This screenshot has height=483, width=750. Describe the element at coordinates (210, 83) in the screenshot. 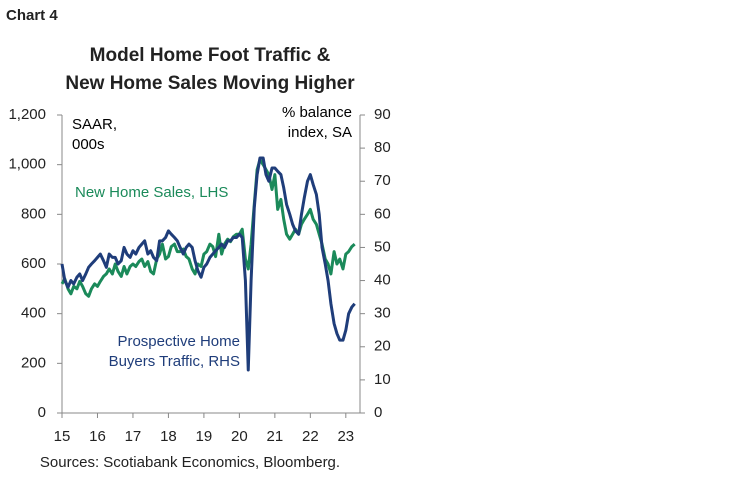

I see `chart-title: New Home Sales Moving Higher` at that location.